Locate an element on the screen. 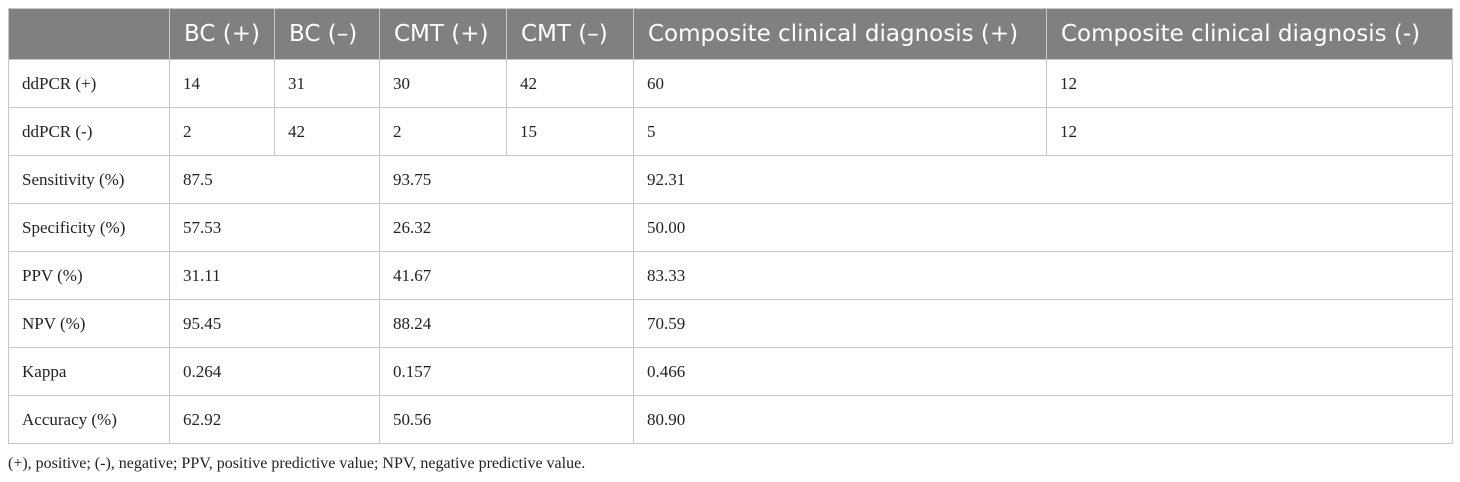 This screenshot has width=1460, height=482. table-cell: 31.11 is located at coordinates (274, 275).